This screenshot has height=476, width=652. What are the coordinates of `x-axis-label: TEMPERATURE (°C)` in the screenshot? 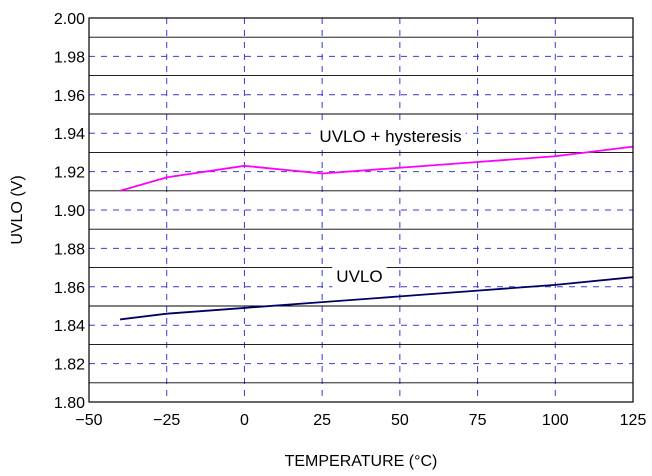 It's located at (361, 461).